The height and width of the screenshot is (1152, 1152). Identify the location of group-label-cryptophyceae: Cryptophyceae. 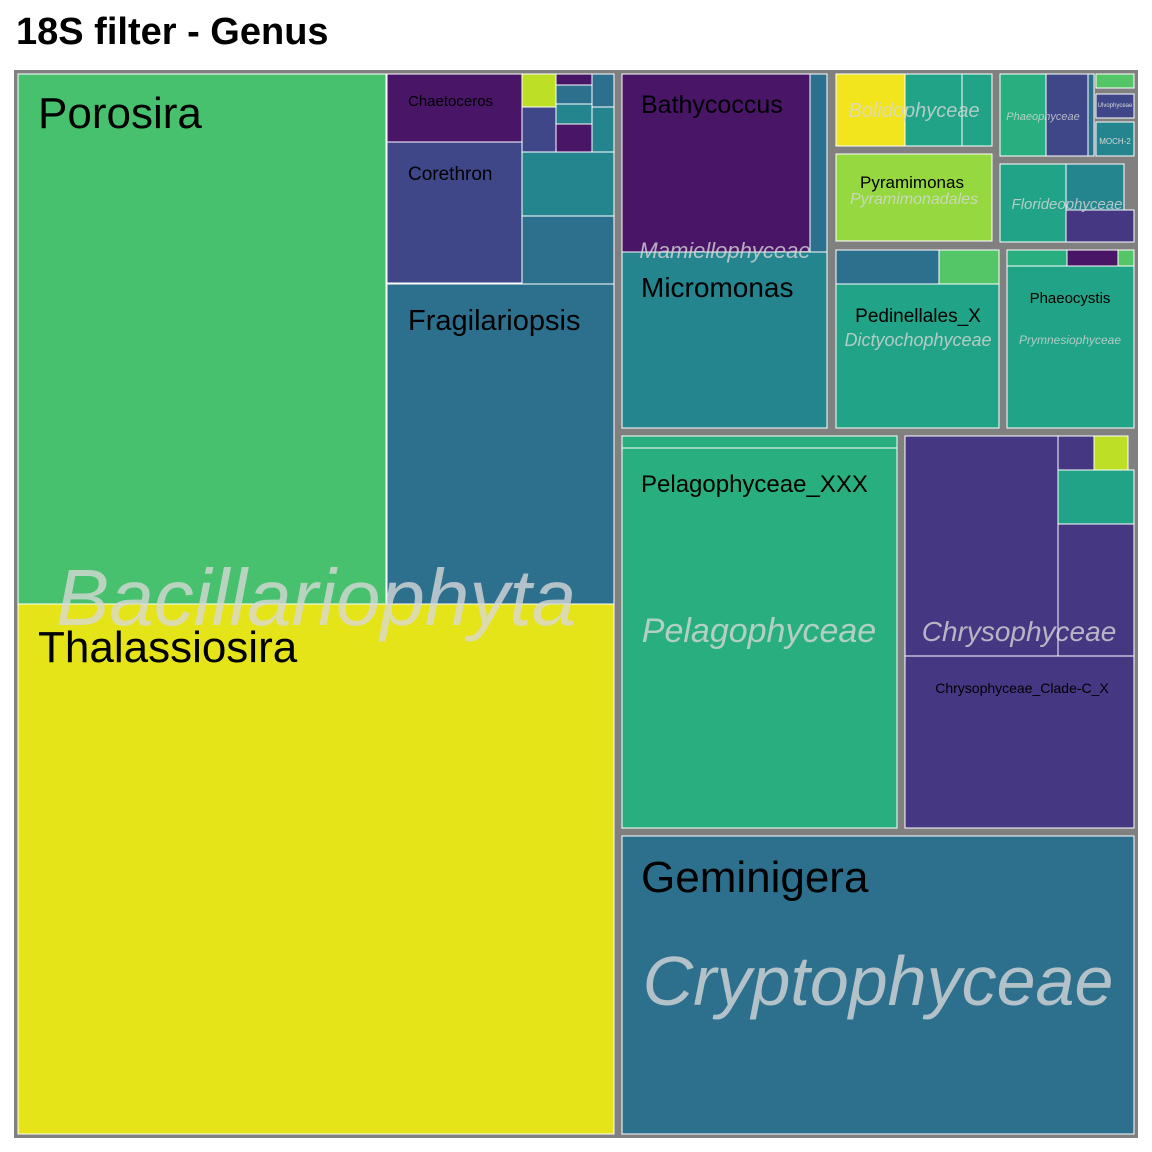
(878, 981).